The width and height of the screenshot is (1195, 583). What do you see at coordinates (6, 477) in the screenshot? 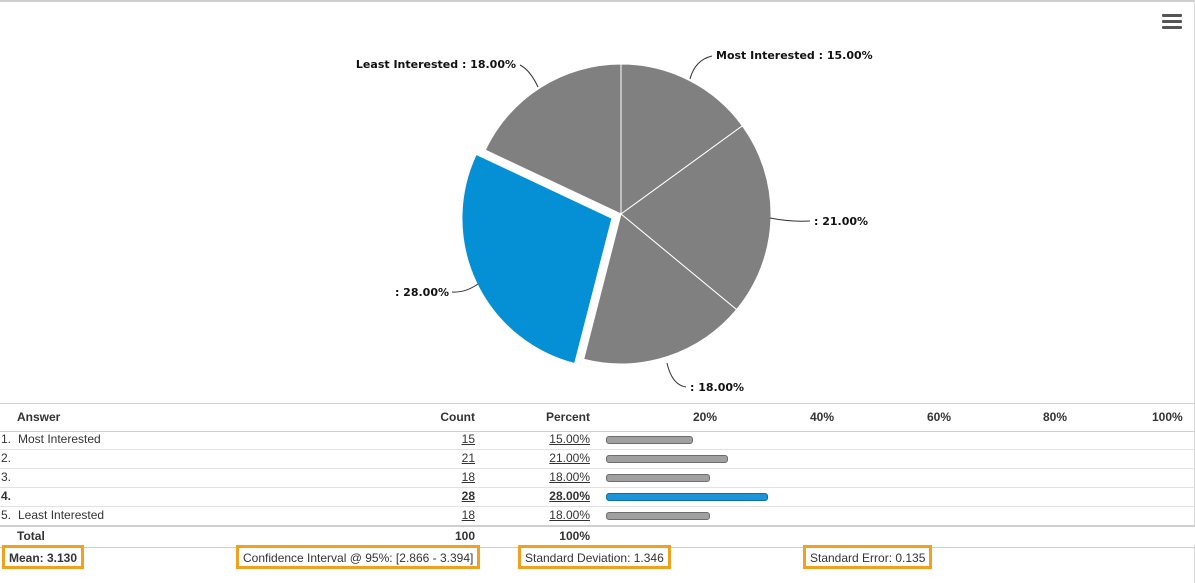
I see `row-index: 3.` at bounding box center [6, 477].